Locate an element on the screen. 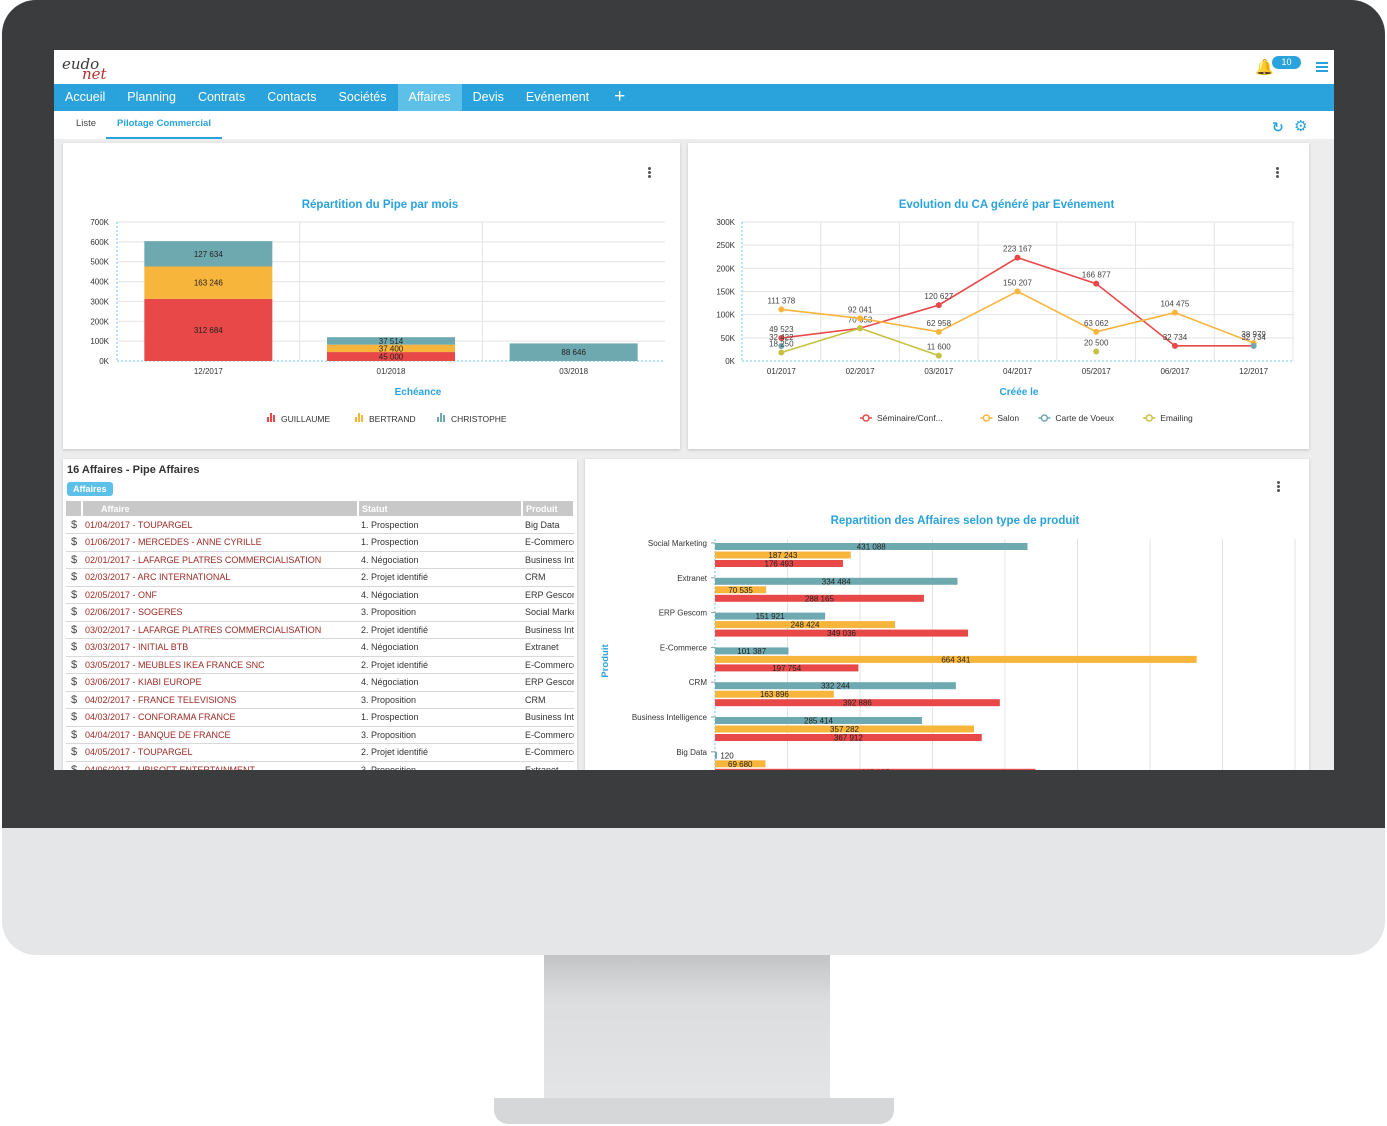 The height and width of the screenshot is (1126, 1387). bell-icon: 🔔 is located at coordinates (1264, 67).